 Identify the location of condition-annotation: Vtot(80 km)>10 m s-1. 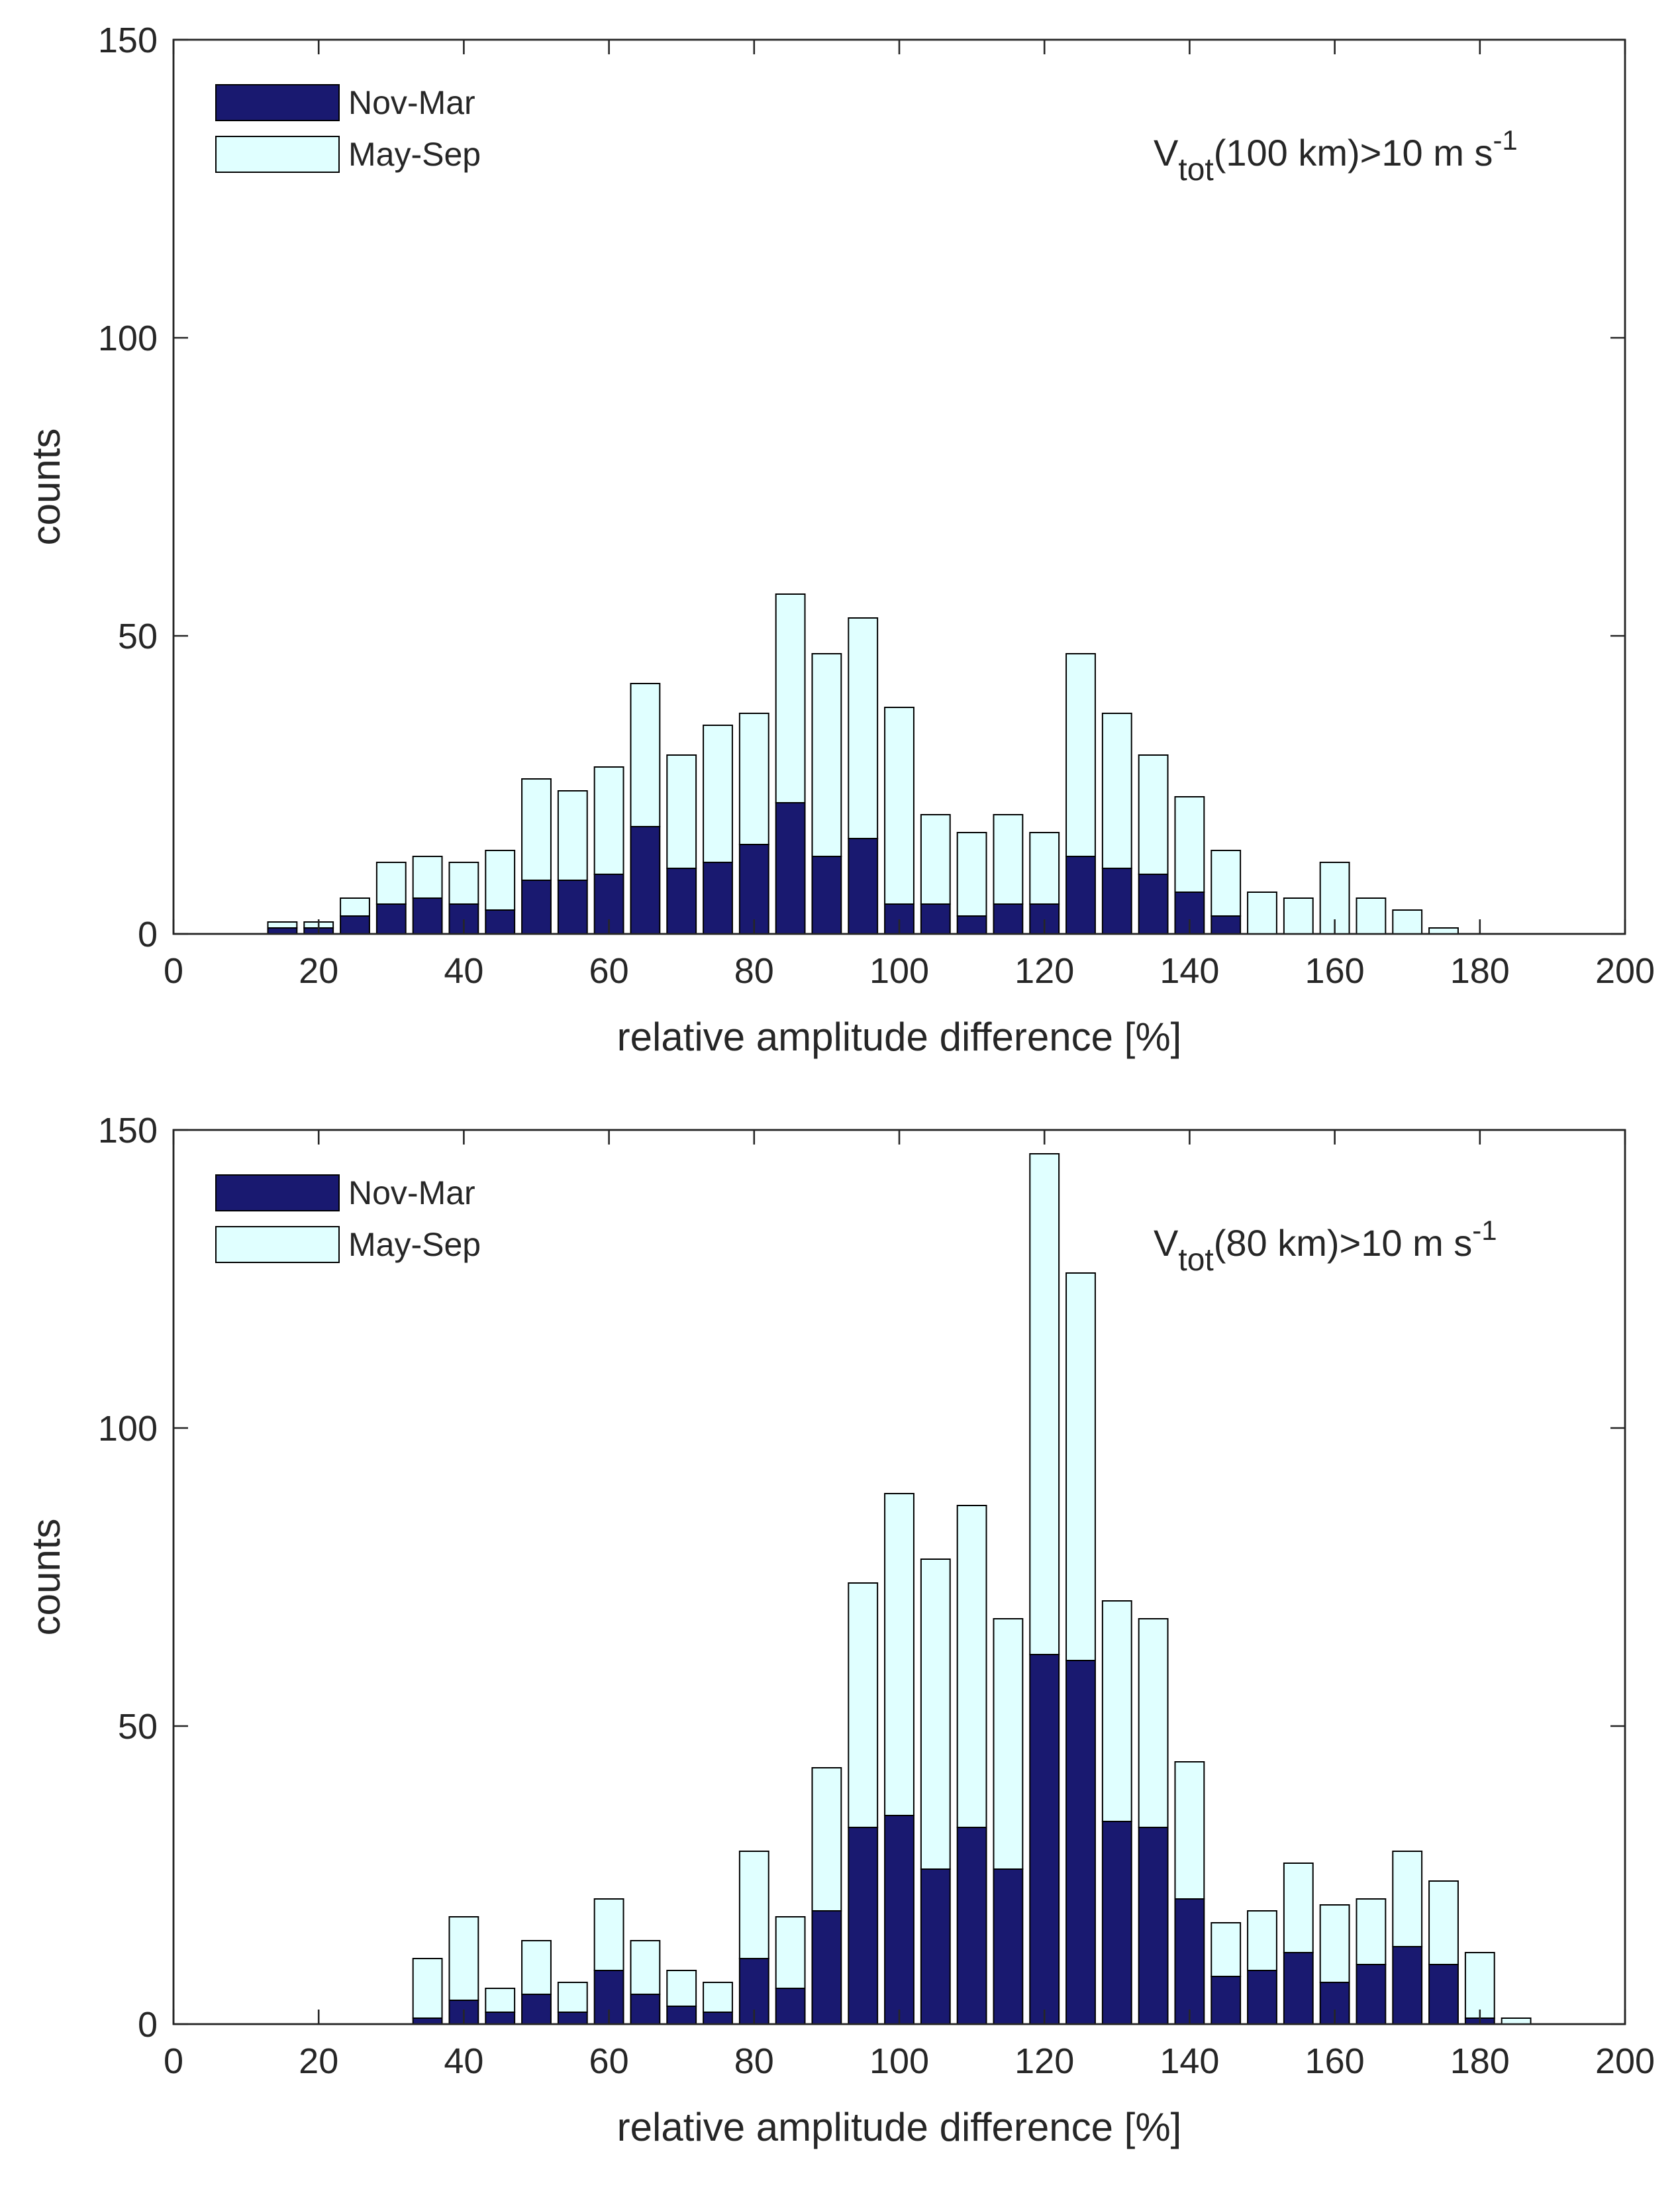
(1325, 1246).